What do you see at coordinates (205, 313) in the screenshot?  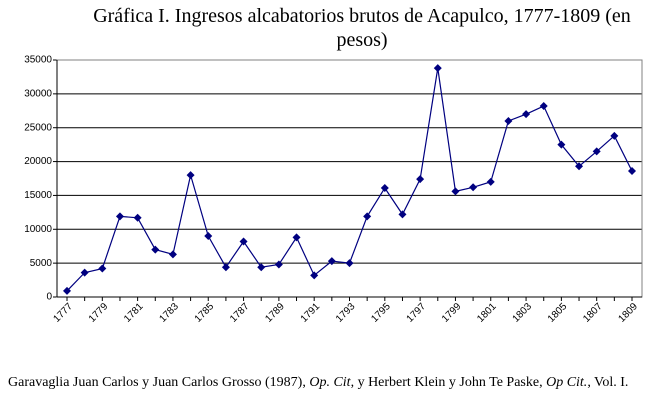 I see `x-tick-label: 1785` at bounding box center [205, 313].